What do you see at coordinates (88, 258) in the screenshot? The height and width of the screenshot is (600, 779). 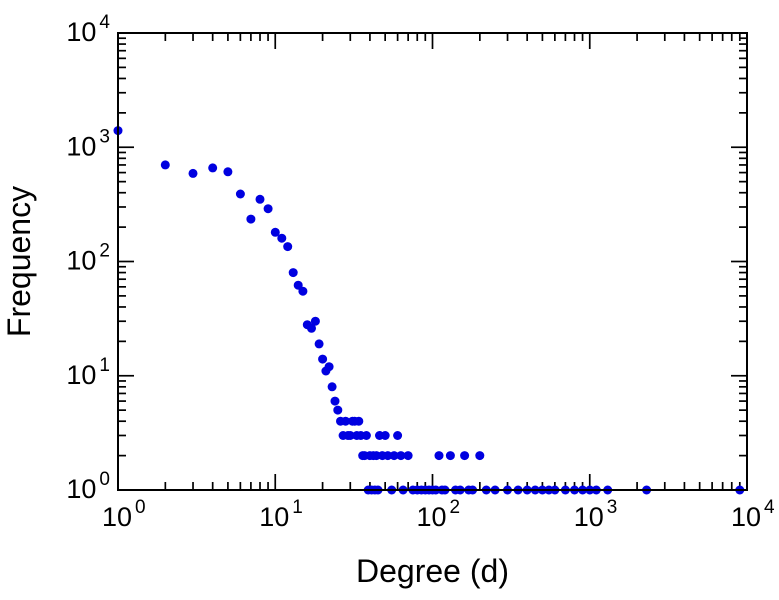 I see `y-tick-label: 10 2` at bounding box center [88, 258].